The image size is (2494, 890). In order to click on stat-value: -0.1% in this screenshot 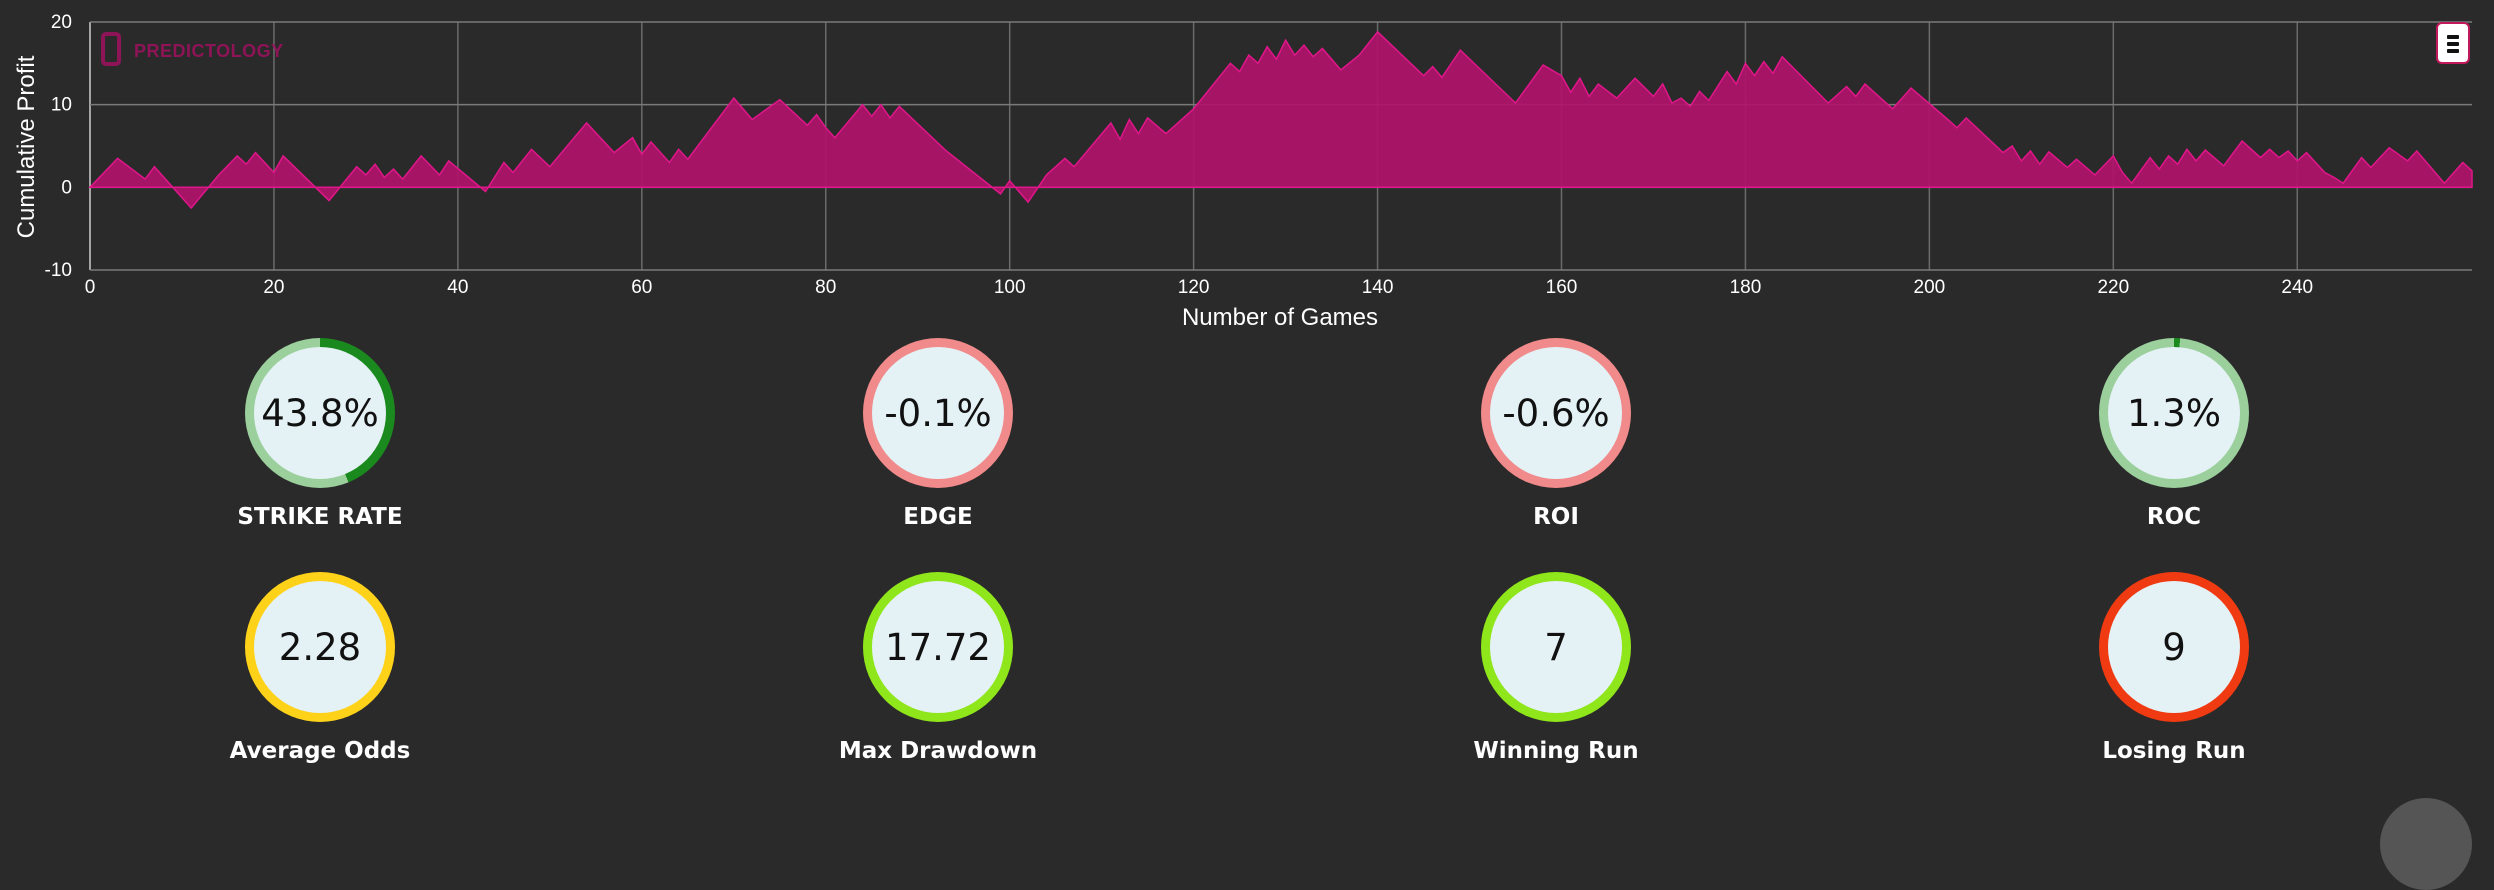, I will do `click(938, 413)`.